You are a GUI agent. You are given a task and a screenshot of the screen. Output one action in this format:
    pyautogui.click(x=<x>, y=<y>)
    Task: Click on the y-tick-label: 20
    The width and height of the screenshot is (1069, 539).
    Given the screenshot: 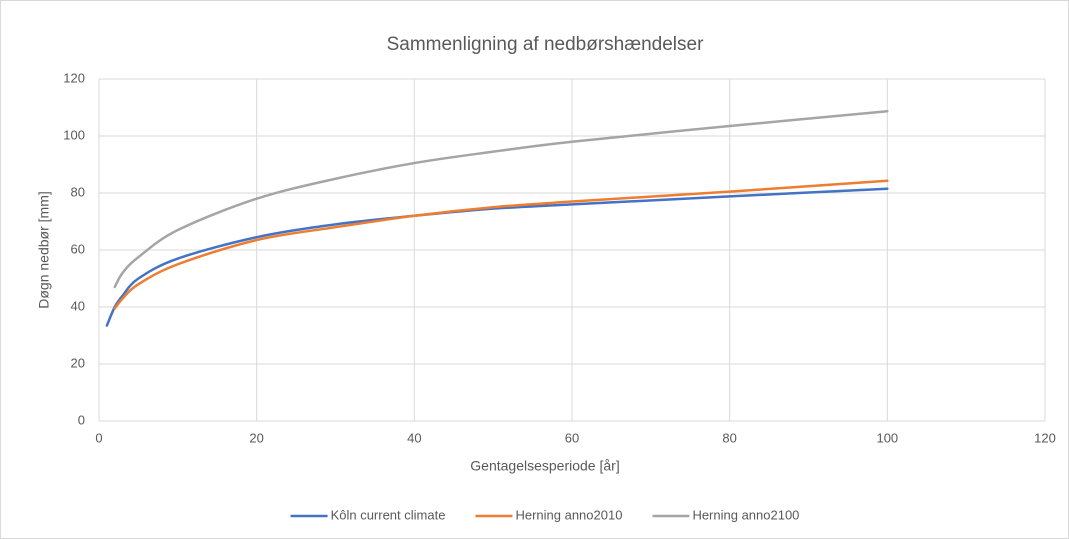 What is the action you would take?
    pyautogui.click(x=78, y=362)
    